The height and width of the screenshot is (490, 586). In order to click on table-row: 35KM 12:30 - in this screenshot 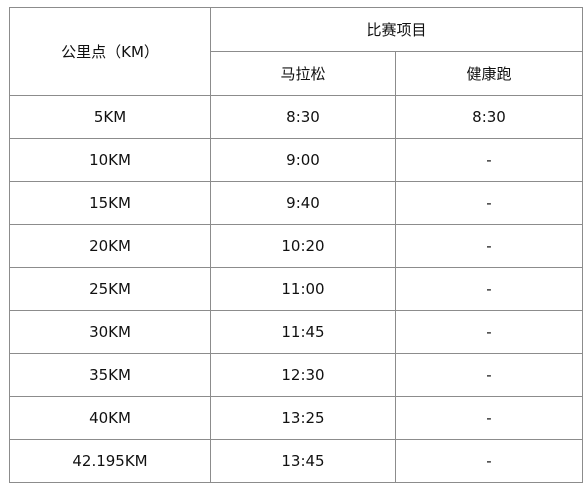, I will do `click(296, 375)`.